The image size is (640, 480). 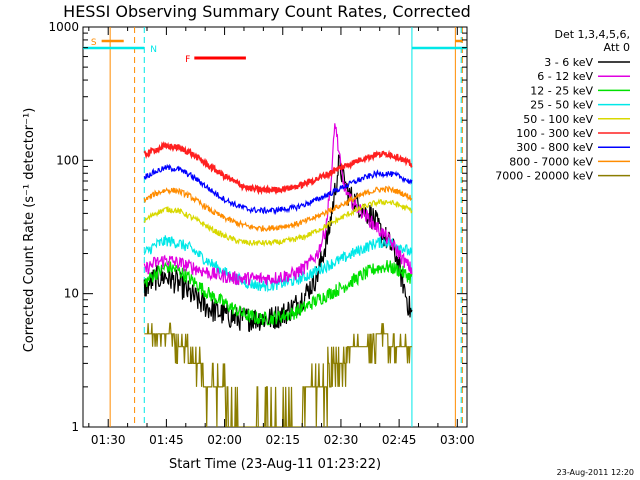 What do you see at coordinates (29, 230) in the screenshot?
I see `y-axis-label: Corrected Count Rate (s⁻¹ detector⁻¹)` at bounding box center [29, 230].